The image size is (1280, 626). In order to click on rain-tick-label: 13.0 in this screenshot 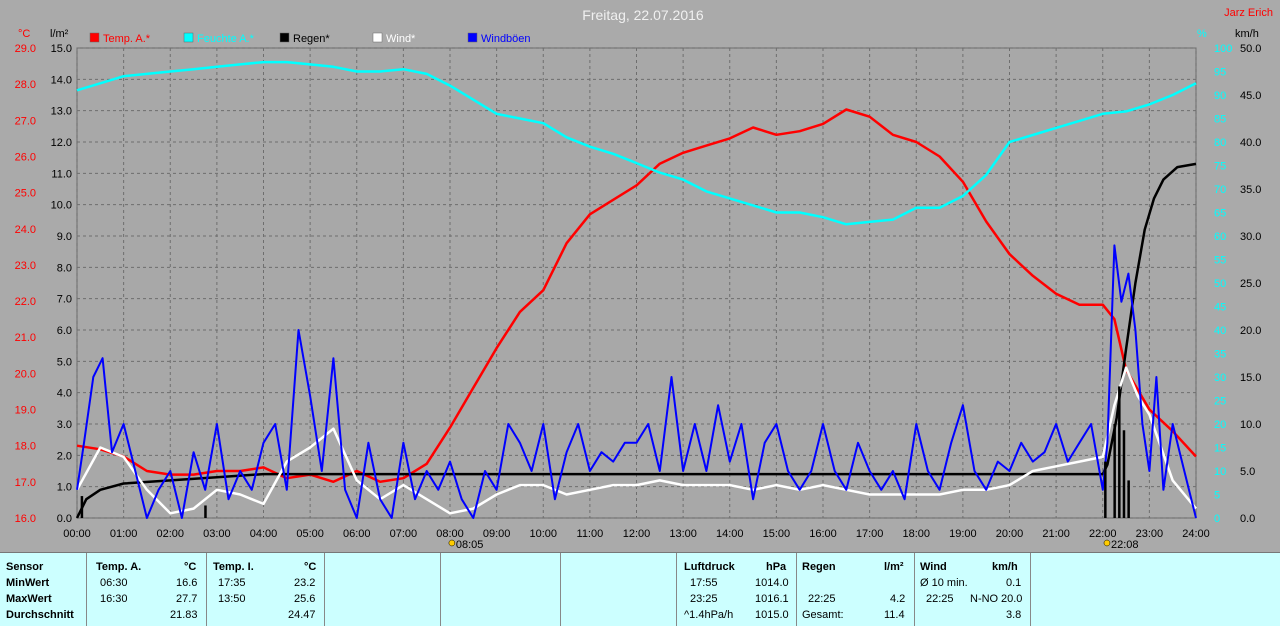, I will do `click(61, 112)`.